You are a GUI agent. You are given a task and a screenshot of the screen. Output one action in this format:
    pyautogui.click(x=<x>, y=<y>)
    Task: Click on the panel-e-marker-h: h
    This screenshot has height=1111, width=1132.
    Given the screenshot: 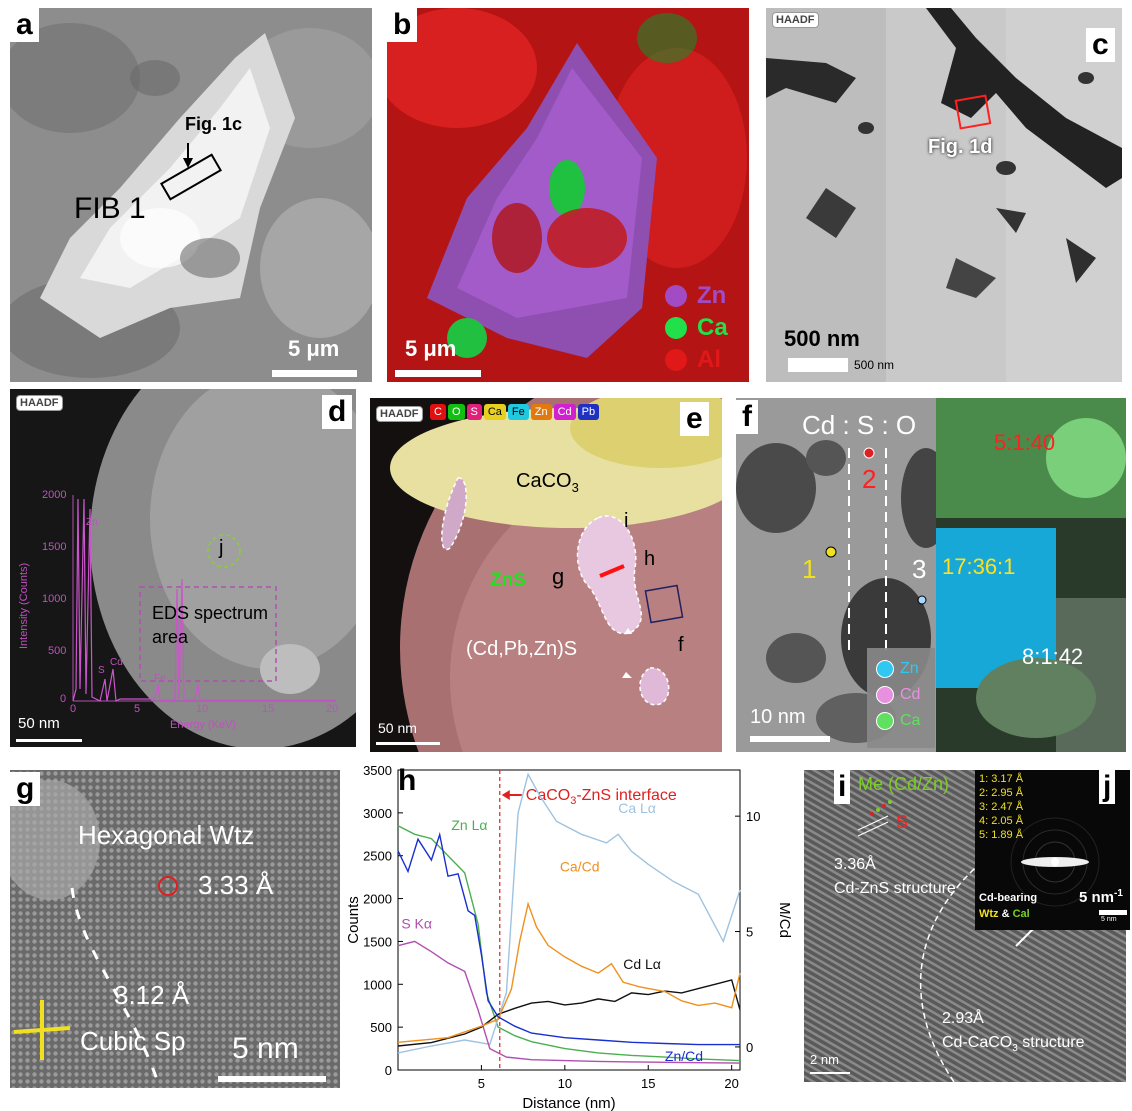 What is the action you would take?
    pyautogui.click(x=650, y=559)
    